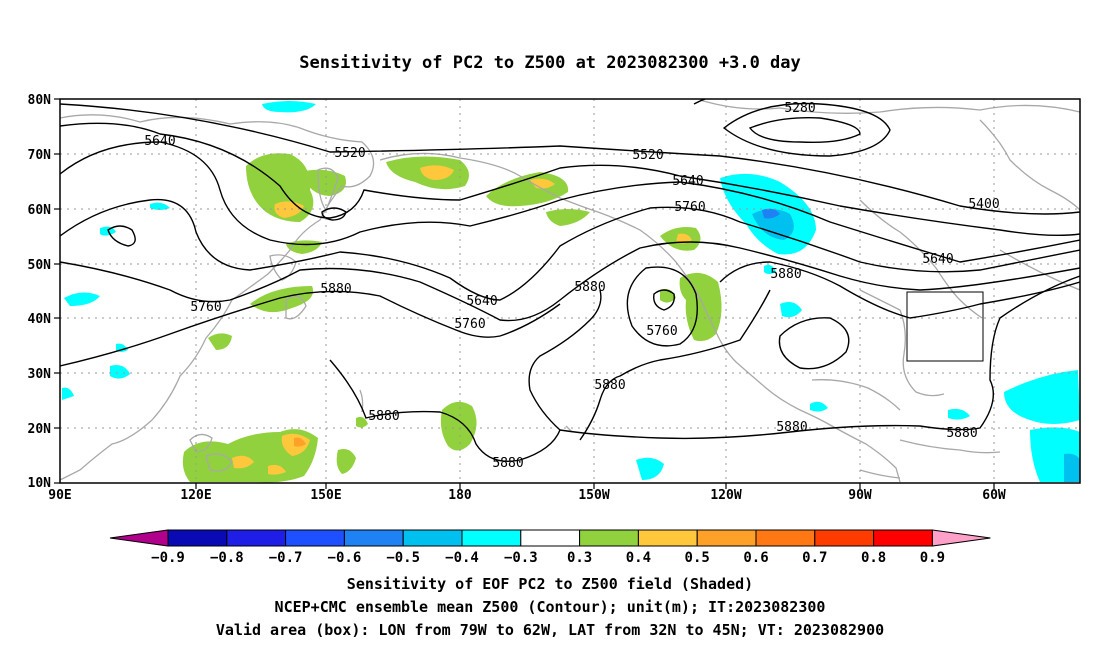 The image size is (1100, 650). What do you see at coordinates (40, 292) in the screenshot?
I see `latitude-labels: 80N 70N 60N 50N 40N 30N 20N 10N` at bounding box center [40, 292].